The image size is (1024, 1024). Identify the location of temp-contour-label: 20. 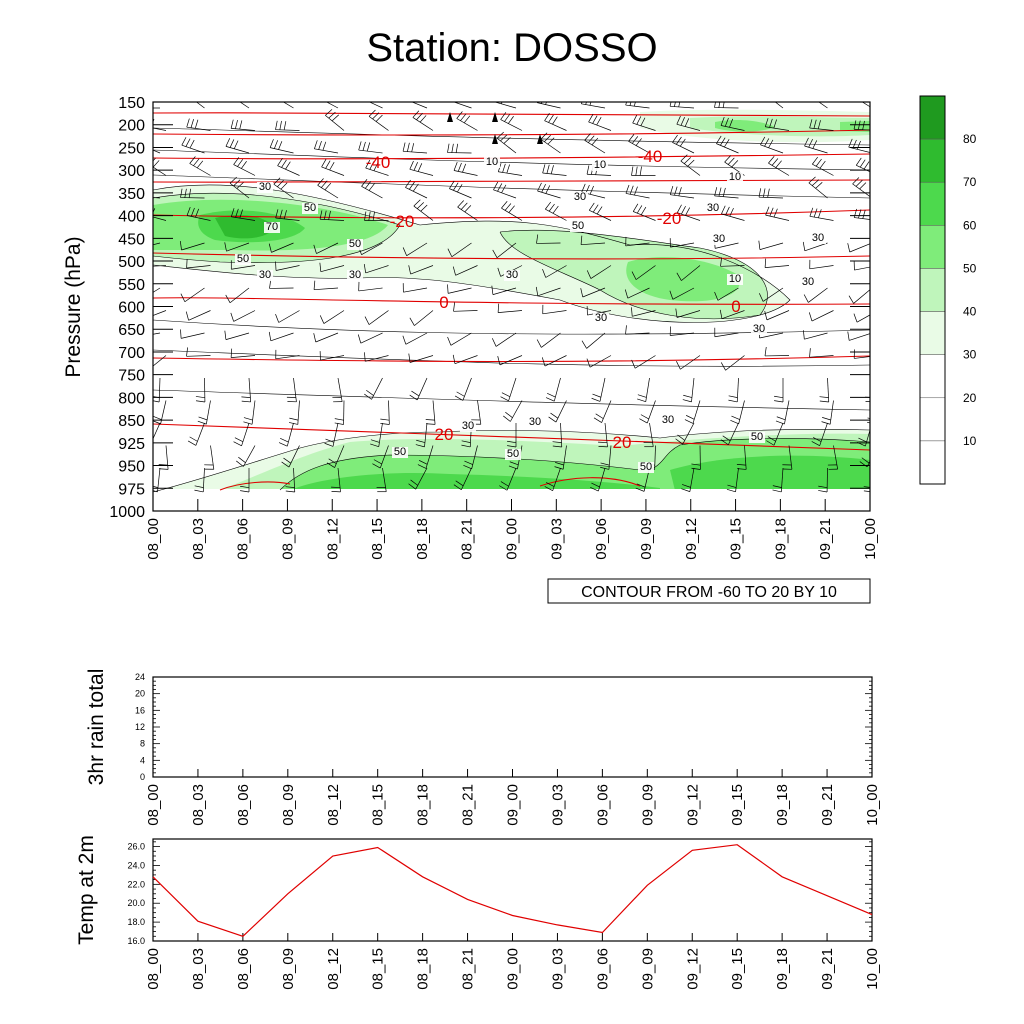
(444, 434).